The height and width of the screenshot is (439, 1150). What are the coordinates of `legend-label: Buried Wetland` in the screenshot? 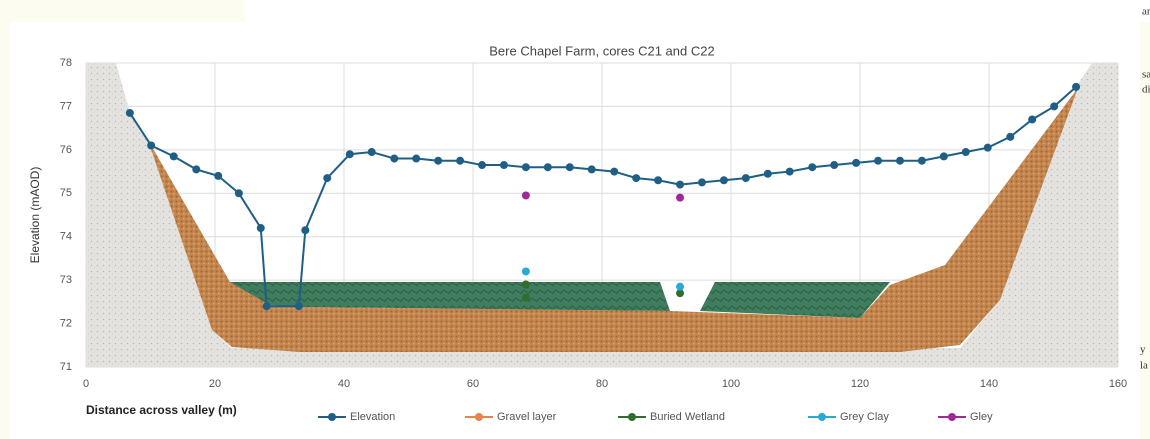 It's located at (687, 417).